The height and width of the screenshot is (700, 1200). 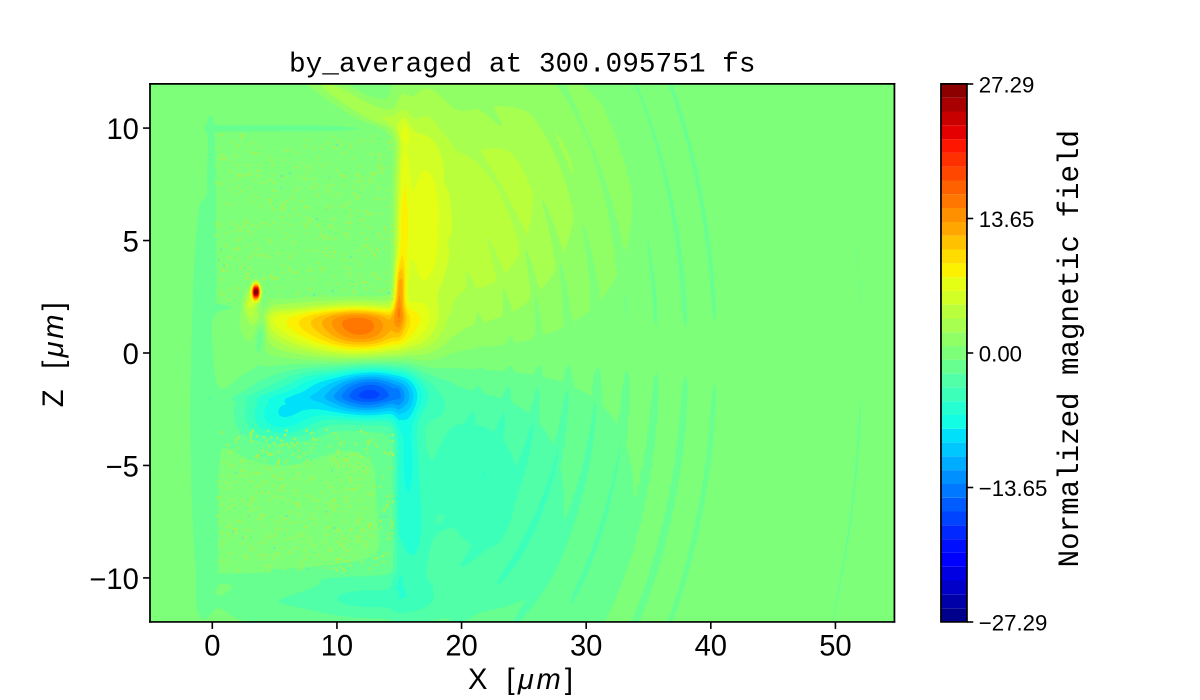 What do you see at coordinates (113, 580) in the screenshot?
I see `svg-text: −10` at bounding box center [113, 580].